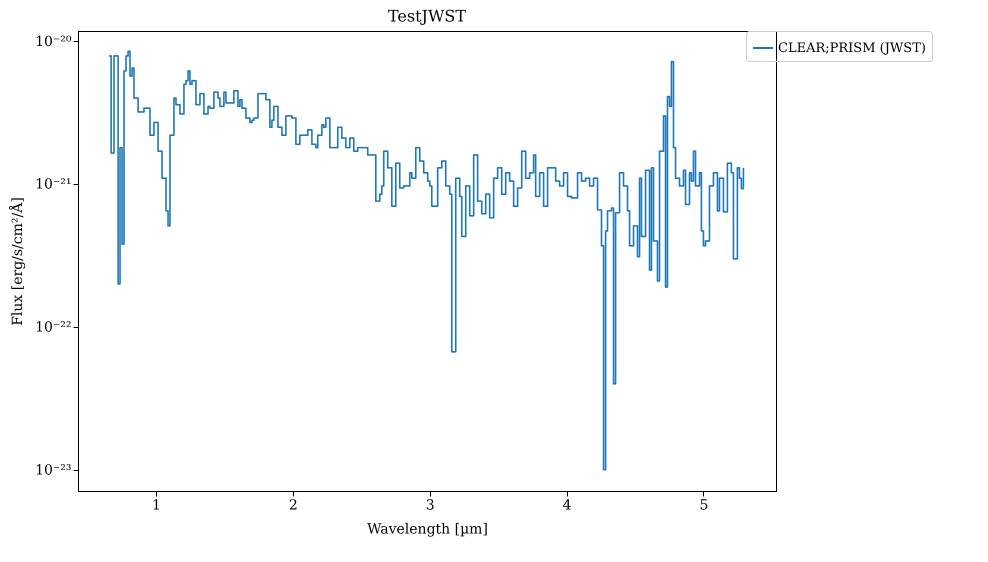 The width and height of the screenshot is (988, 562). What do you see at coordinates (427, 16) in the screenshot?
I see `chart-title: TestJWST` at bounding box center [427, 16].